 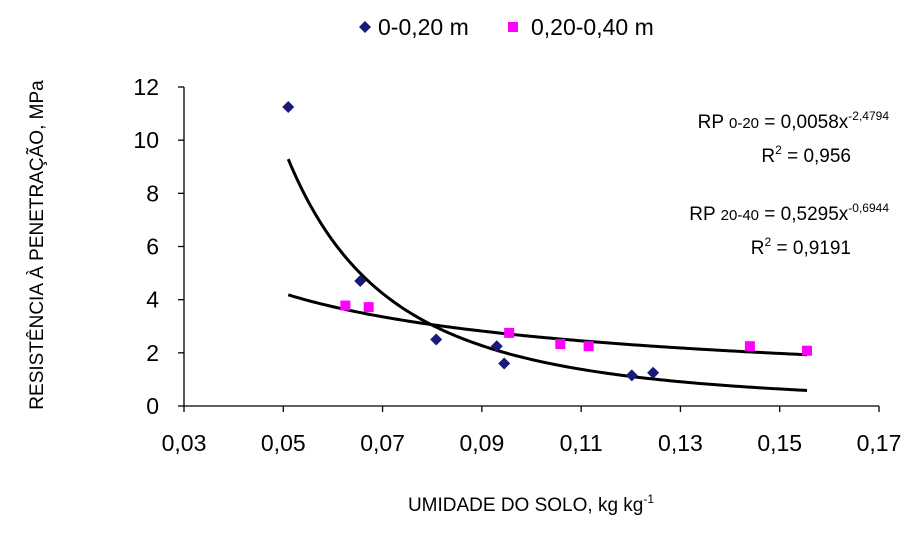 What do you see at coordinates (152, 353) in the screenshot?
I see `y-tick-label: 2` at bounding box center [152, 353].